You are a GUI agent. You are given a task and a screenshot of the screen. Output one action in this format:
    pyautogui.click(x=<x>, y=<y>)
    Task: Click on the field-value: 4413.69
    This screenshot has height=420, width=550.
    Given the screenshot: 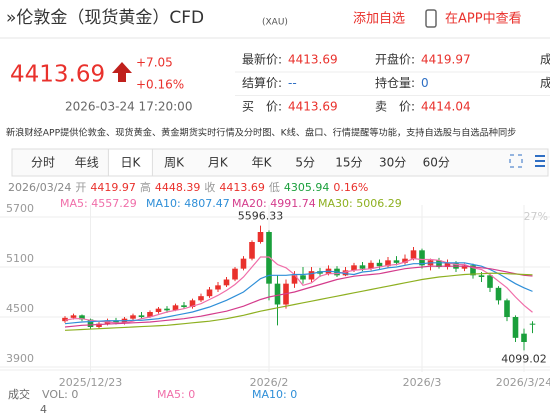 What is the action you would take?
    pyautogui.click(x=313, y=60)
    